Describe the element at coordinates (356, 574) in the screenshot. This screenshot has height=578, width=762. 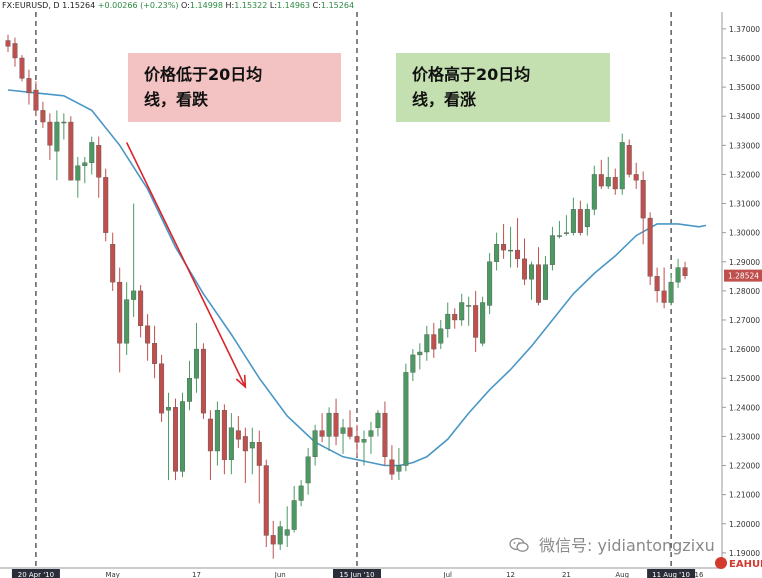
I see `x-tick-label: 15 Jun '10` at that location.